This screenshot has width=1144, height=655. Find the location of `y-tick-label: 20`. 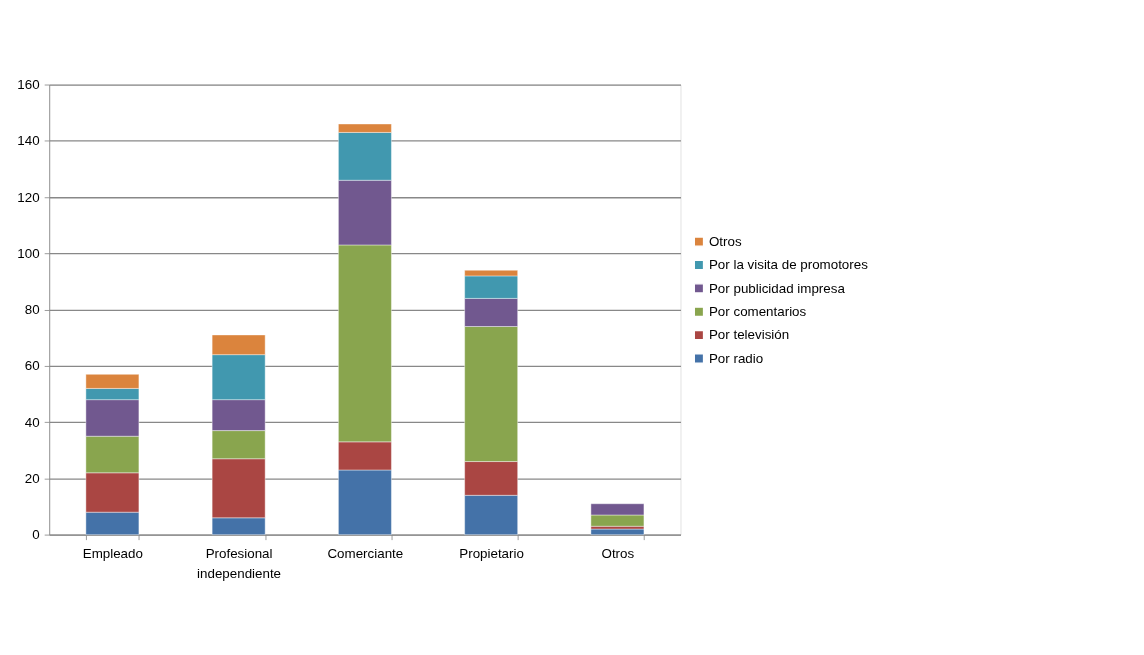

y-tick-label: 20 is located at coordinates (32, 479).